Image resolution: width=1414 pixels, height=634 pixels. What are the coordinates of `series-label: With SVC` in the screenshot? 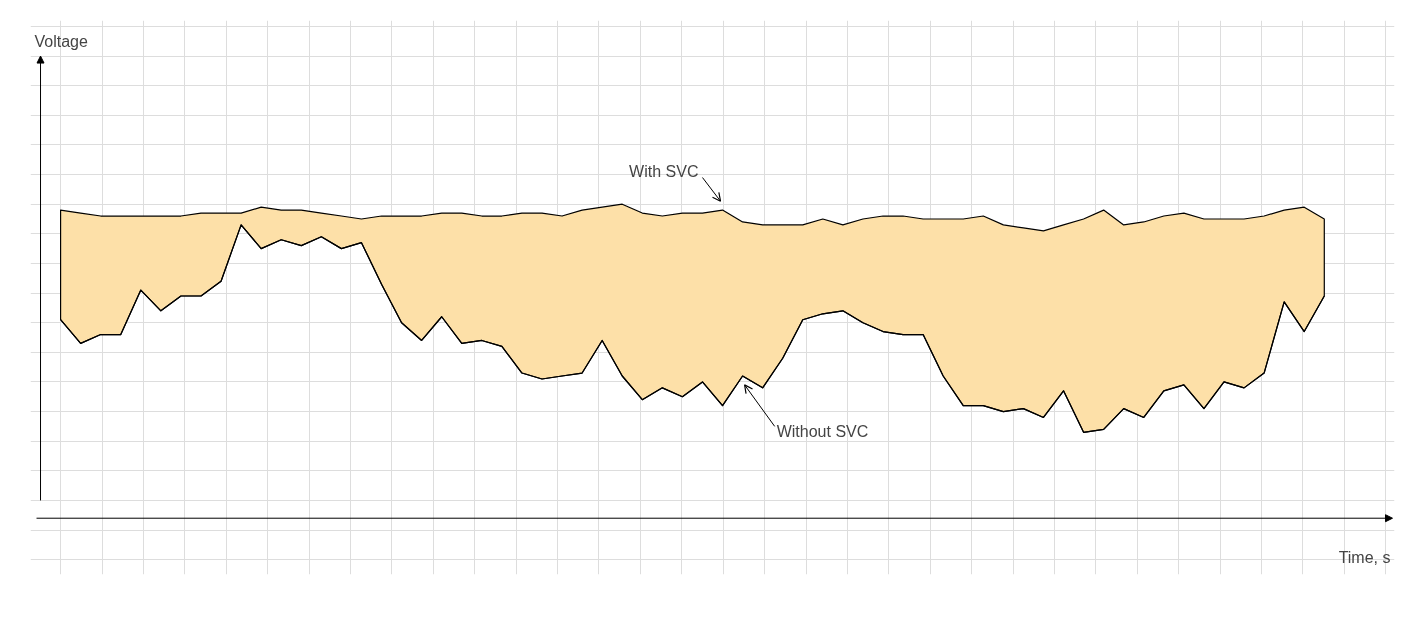 It's located at (664, 172).